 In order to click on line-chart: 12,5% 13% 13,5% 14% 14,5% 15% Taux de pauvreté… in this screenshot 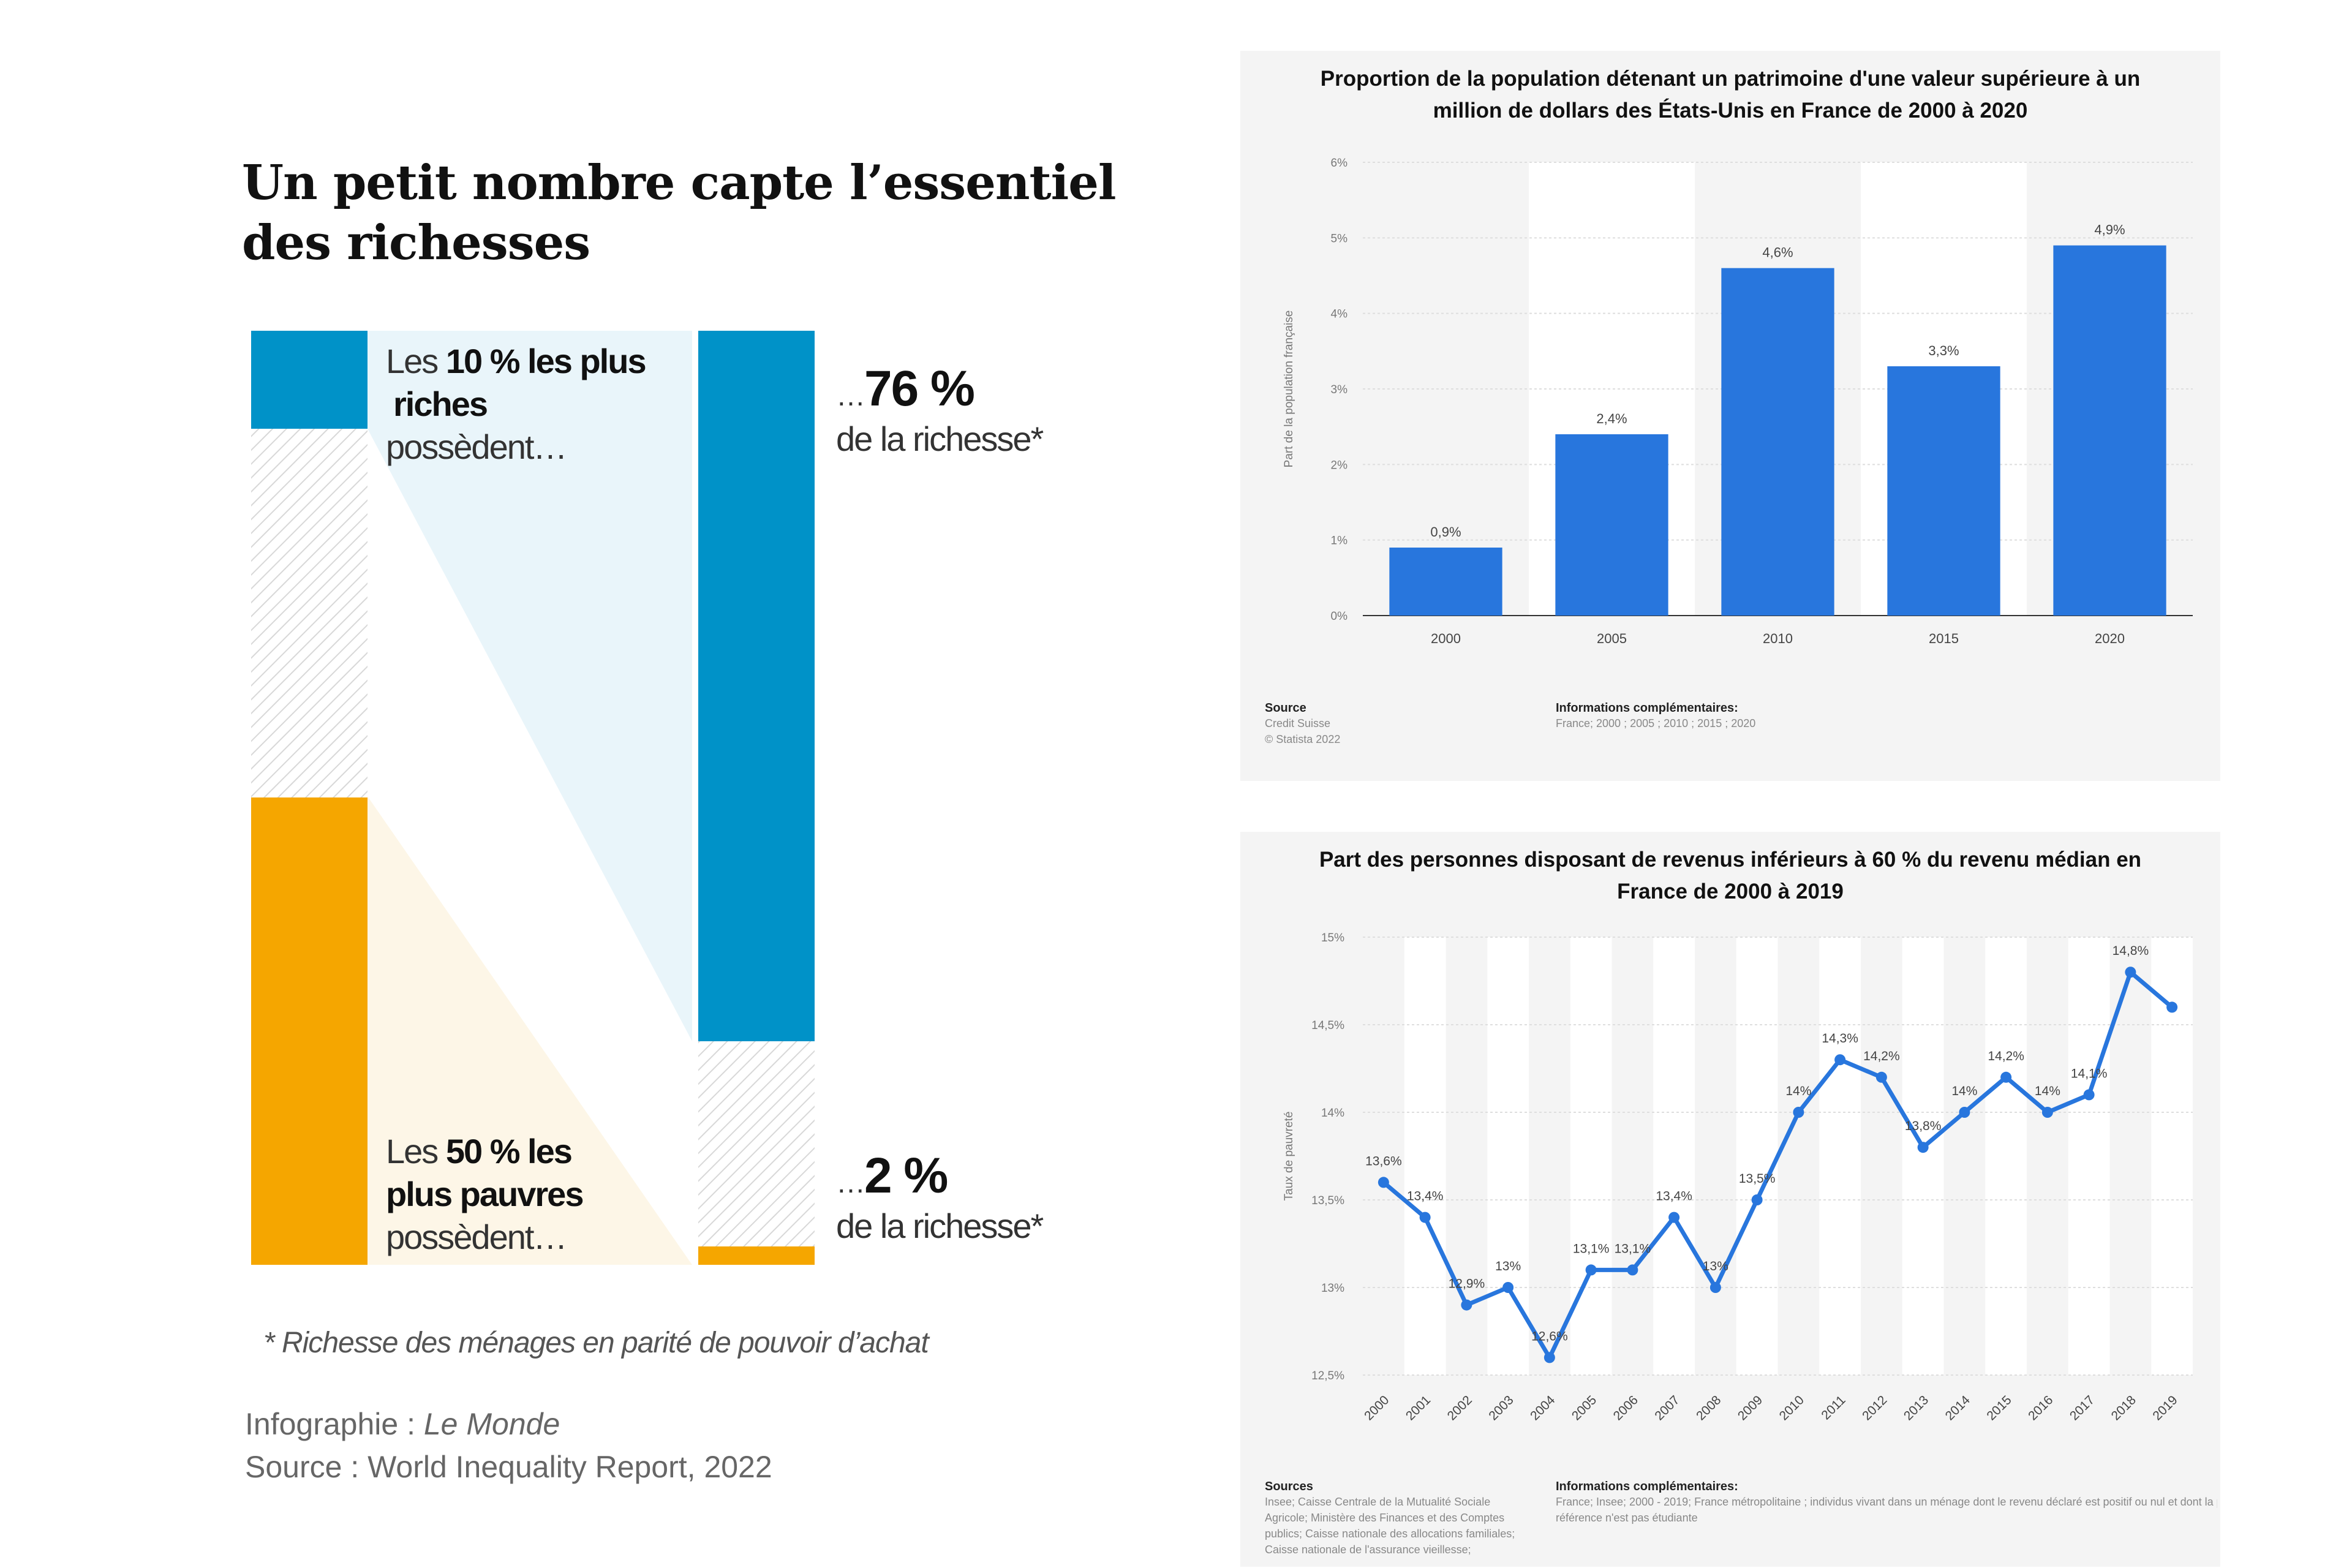, I will do `click(1738, 1178)`.